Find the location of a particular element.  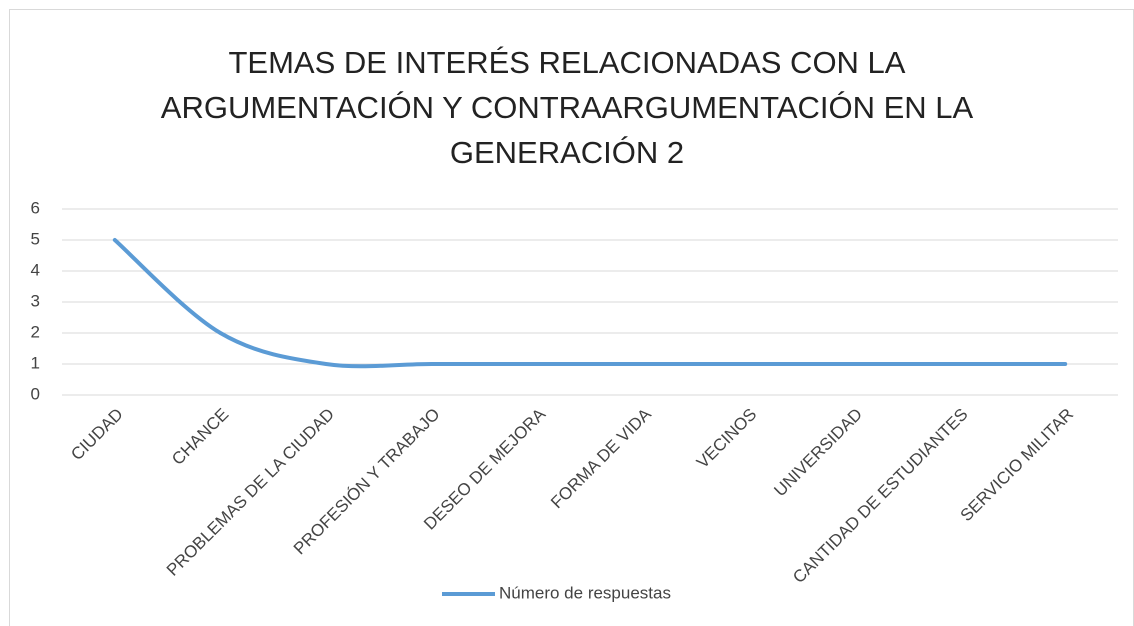

y-tick-label: 4 is located at coordinates (35, 269).